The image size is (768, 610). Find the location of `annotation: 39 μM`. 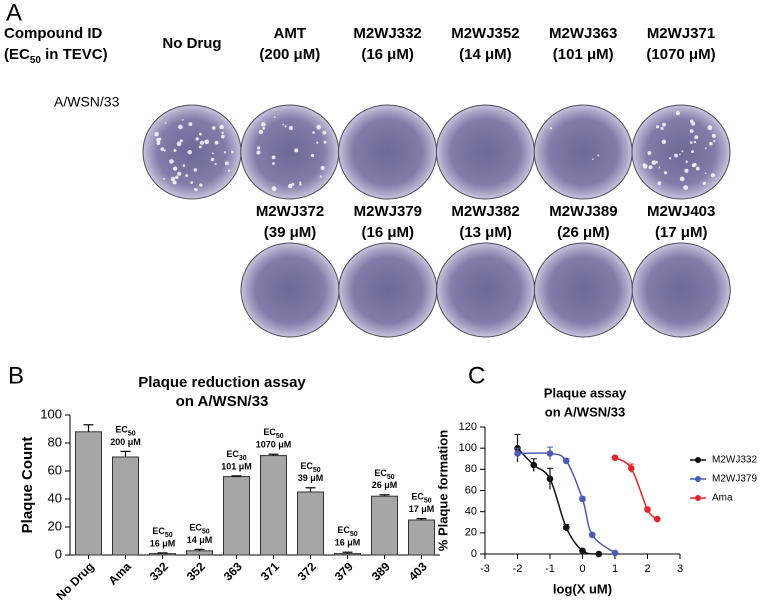

annotation: 39 μM is located at coordinates (311, 478).